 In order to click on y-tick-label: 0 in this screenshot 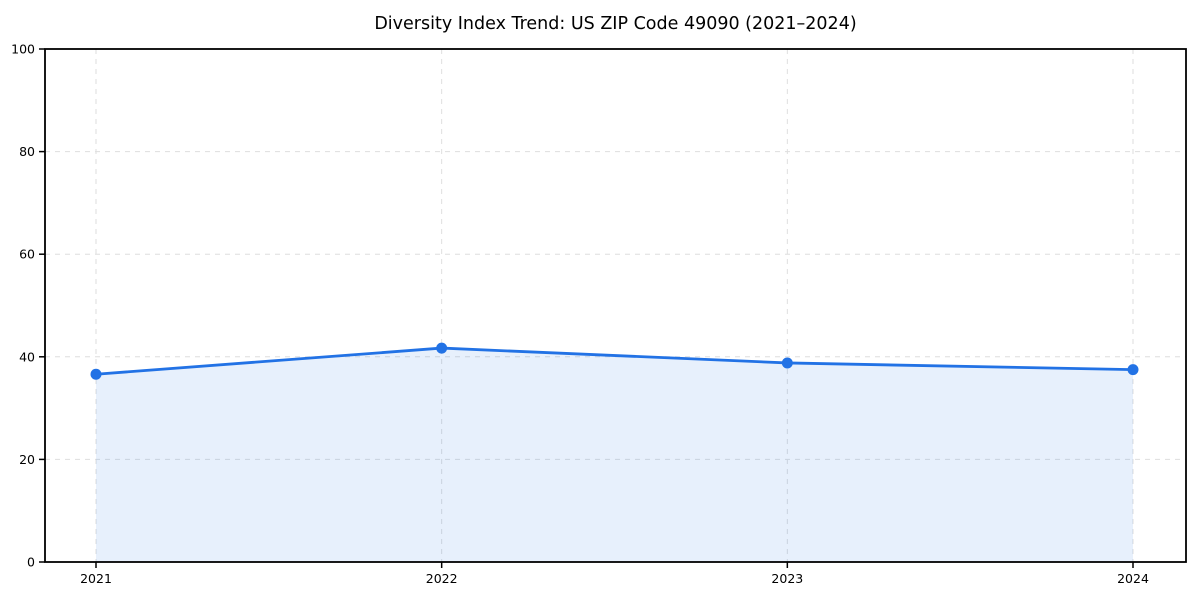, I will do `click(31, 562)`.